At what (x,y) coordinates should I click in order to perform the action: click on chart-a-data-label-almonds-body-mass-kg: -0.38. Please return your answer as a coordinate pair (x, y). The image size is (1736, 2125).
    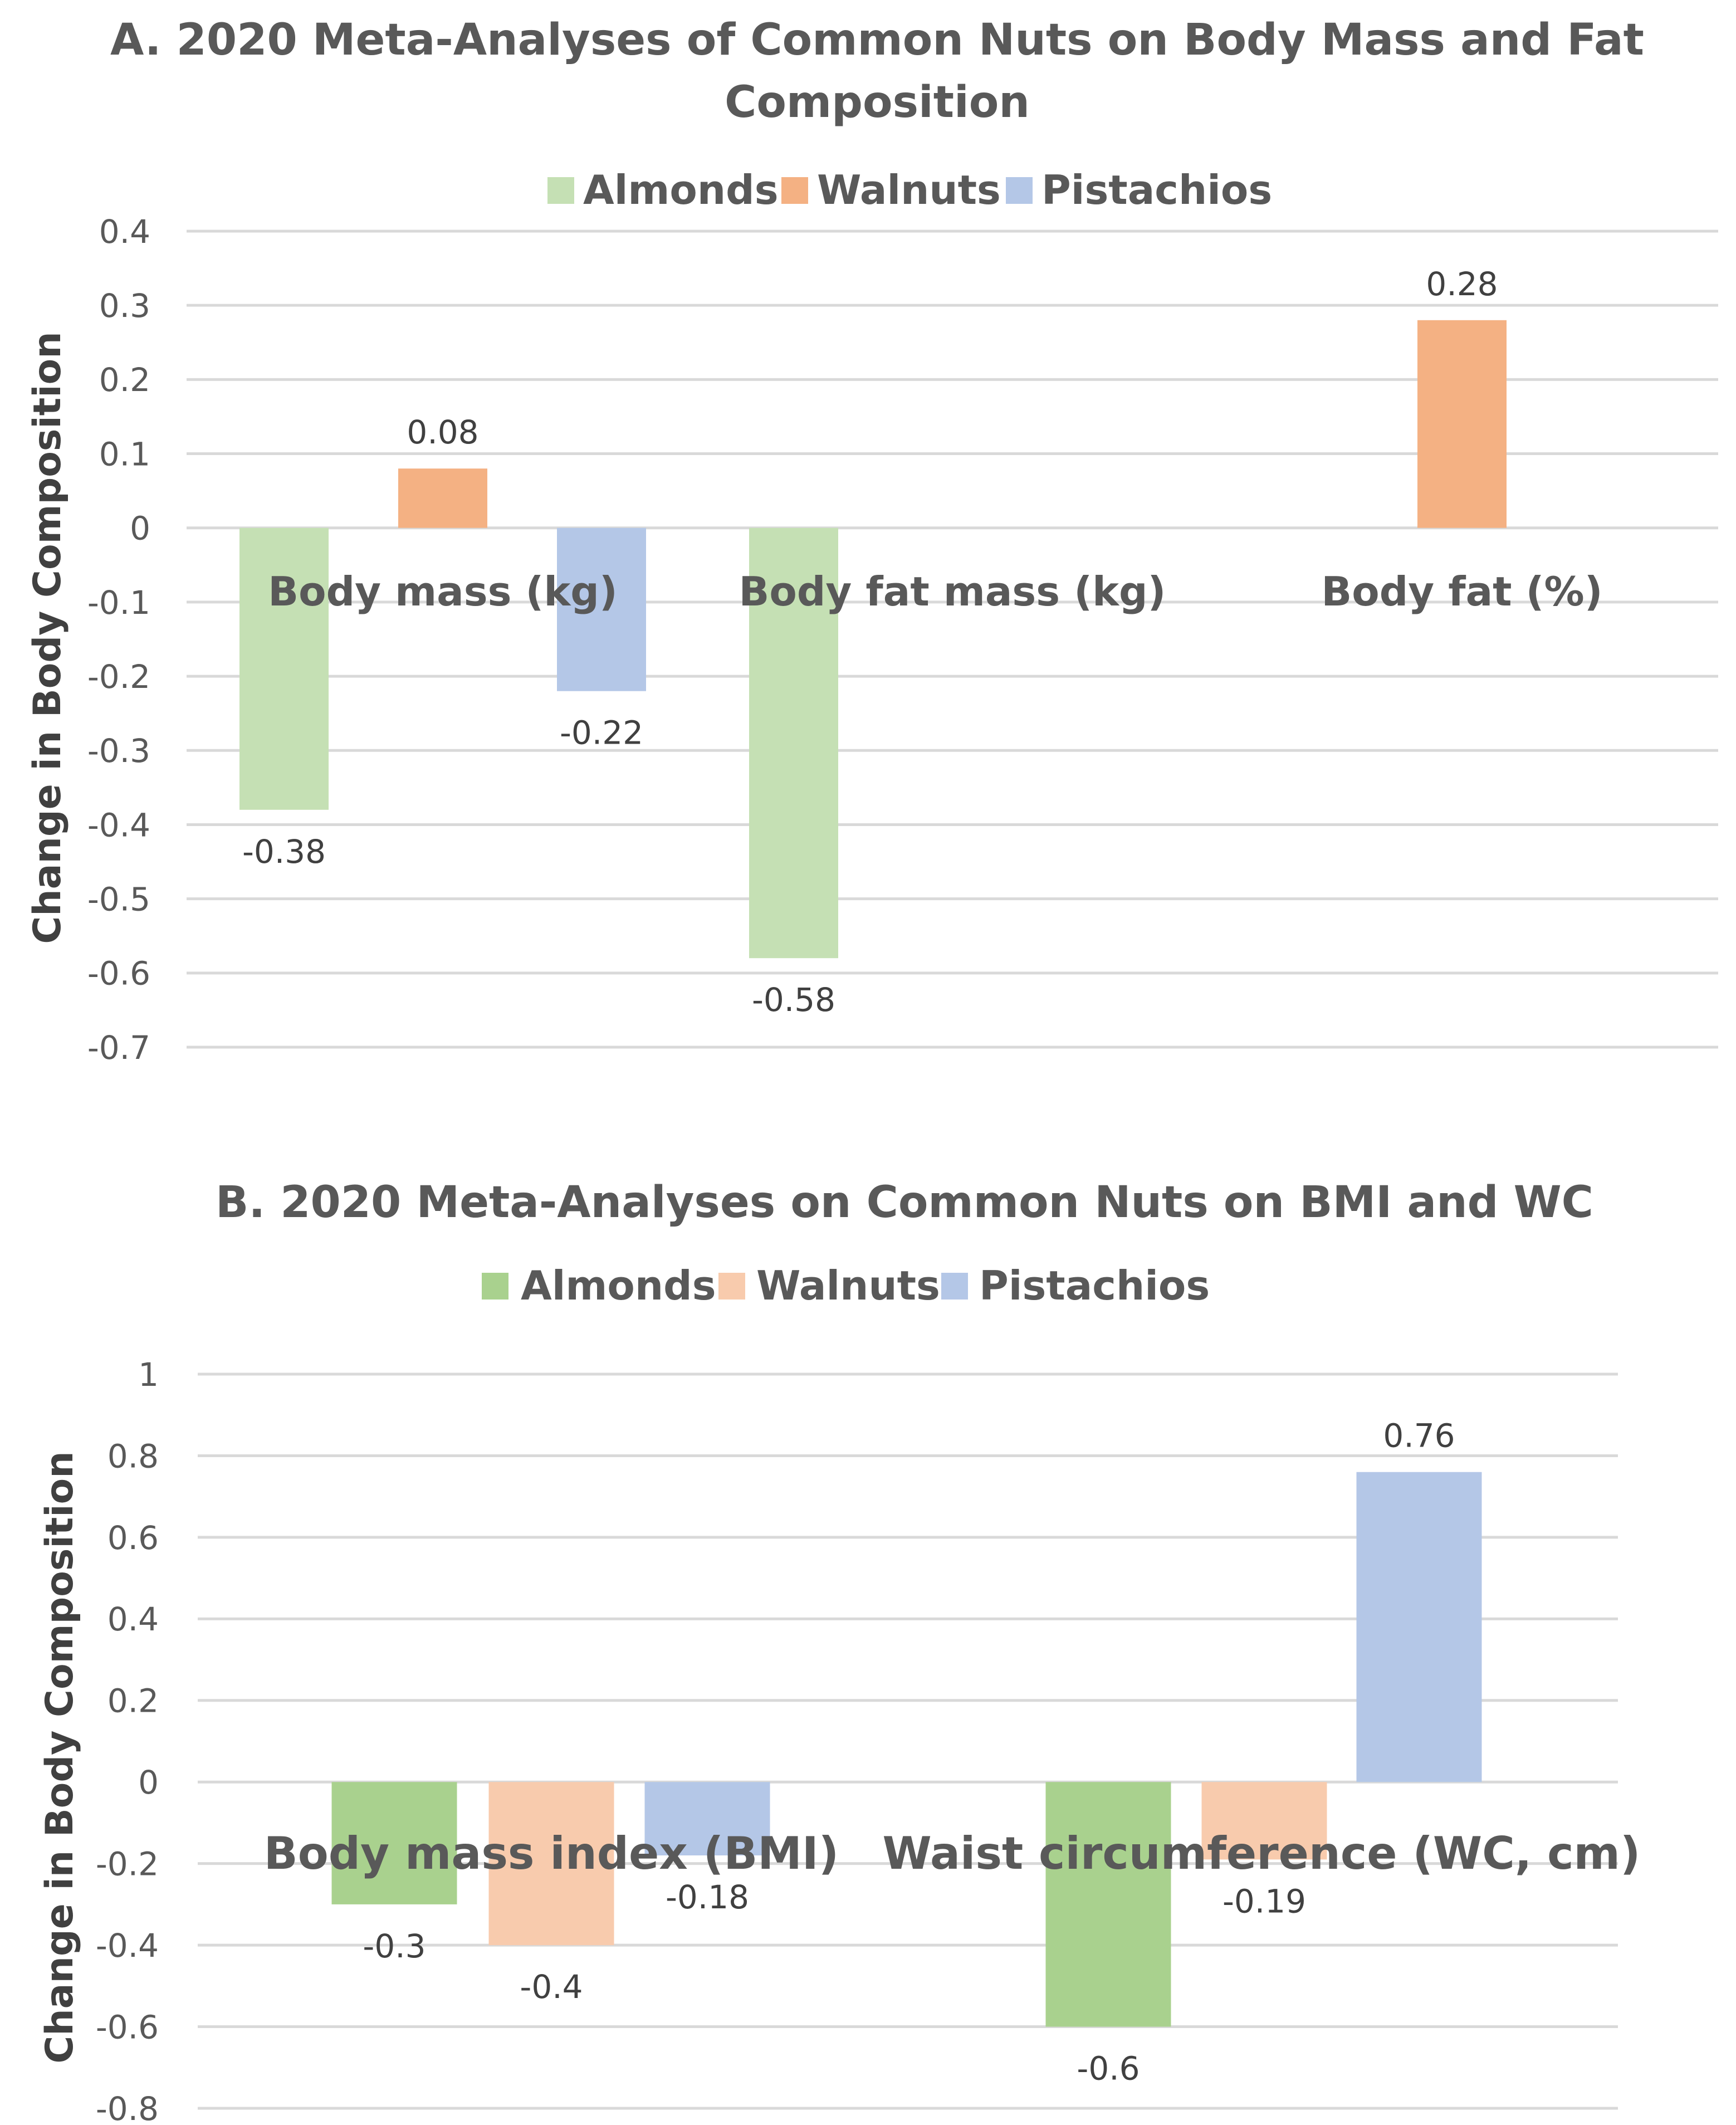
    Looking at the image, I should click on (284, 852).